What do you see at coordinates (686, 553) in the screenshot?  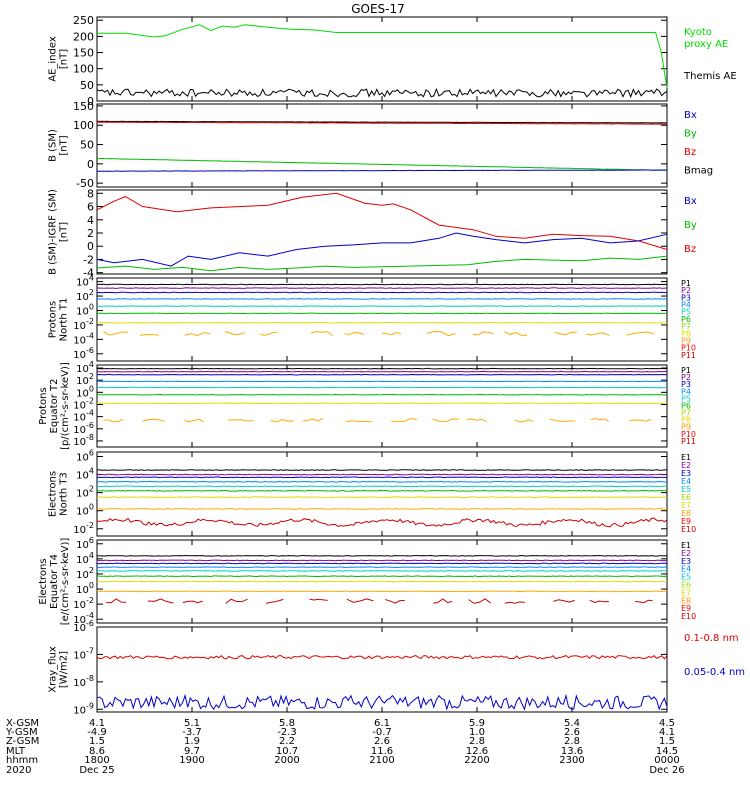 I see `legend-label: E2` at bounding box center [686, 553].